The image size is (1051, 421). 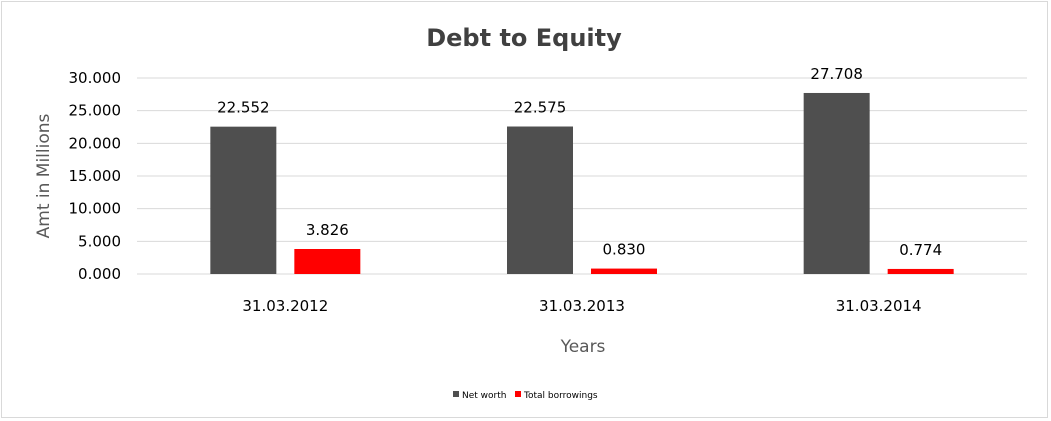 I want to click on legend-label: Net worth, so click(x=484, y=396).